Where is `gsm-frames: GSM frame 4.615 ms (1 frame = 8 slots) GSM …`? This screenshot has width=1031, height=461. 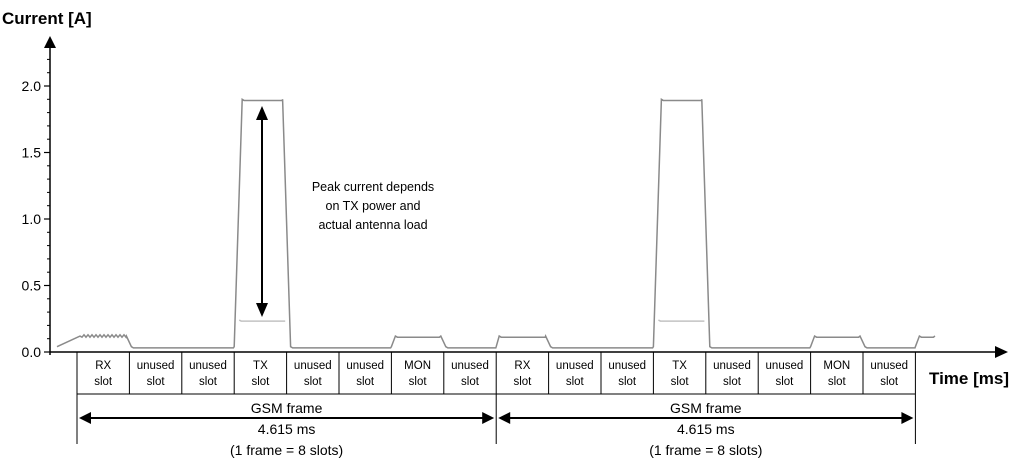
gsm-frames: GSM frame 4.615 ms (1 frame = 8 slots) GSM … is located at coordinates (496, 429).